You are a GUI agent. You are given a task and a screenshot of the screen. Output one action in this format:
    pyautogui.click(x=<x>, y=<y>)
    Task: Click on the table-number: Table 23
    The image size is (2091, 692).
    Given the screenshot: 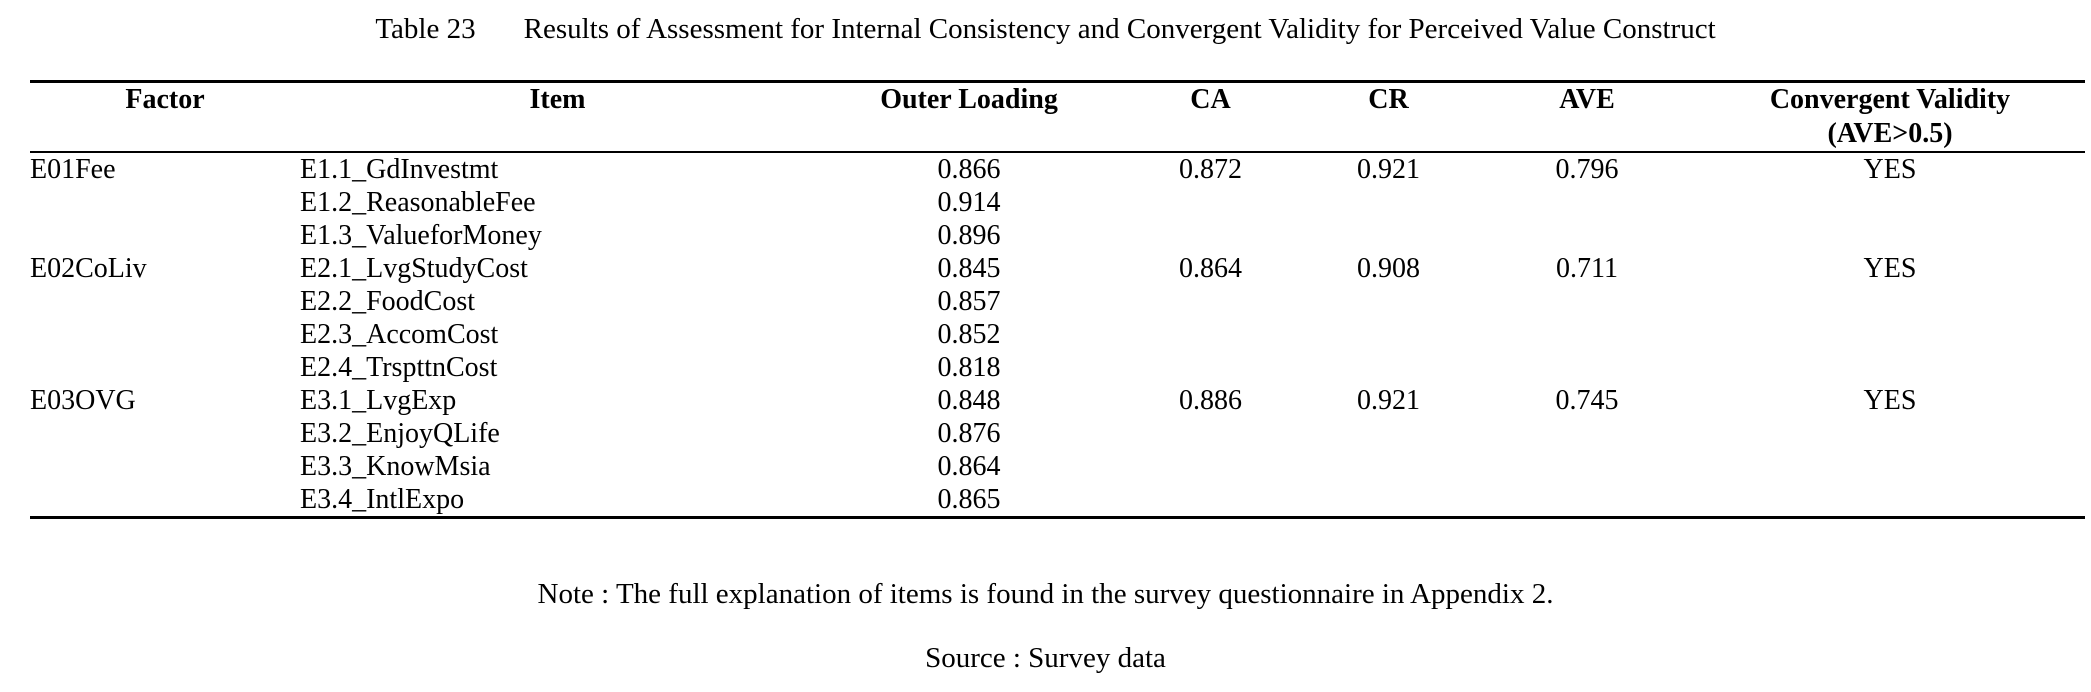 What is the action you would take?
    pyautogui.click(x=425, y=29)
    